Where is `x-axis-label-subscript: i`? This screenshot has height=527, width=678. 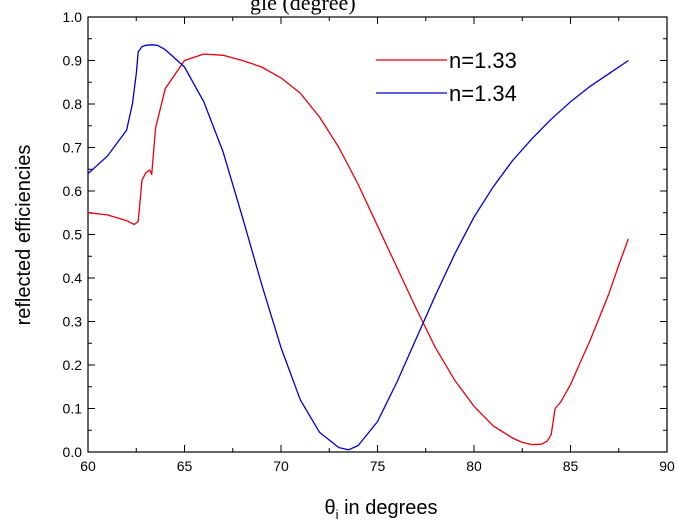 x-axis-label-subscript: i is located at coordinates (337, 514).